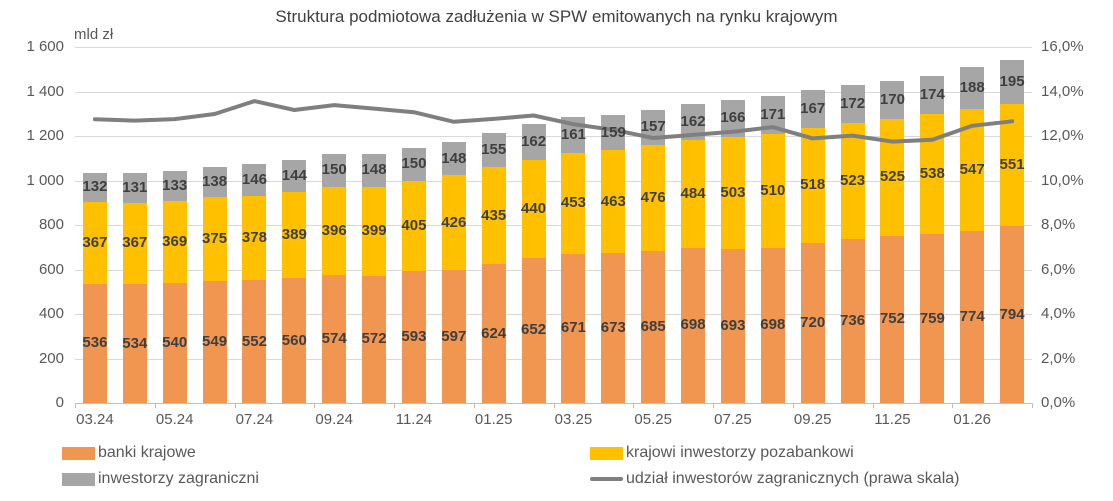 This screenshot has height=501, width=1113. I want to click on x-axis-tick-label: 01.26, so click(972, 419).